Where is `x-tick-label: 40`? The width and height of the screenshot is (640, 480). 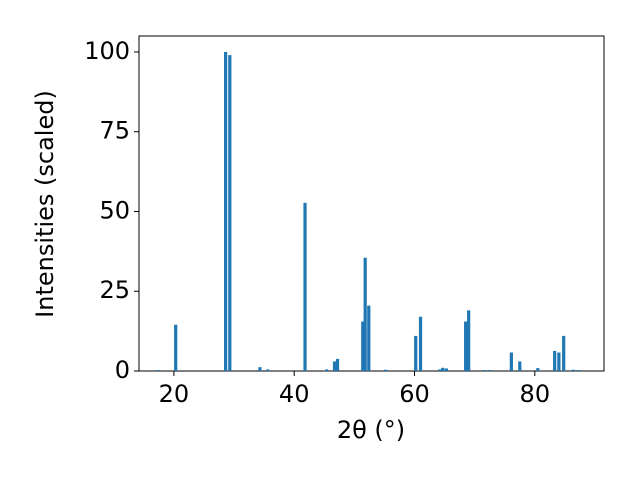
x-tick-label: 40 is located at coordinates (294, 394).